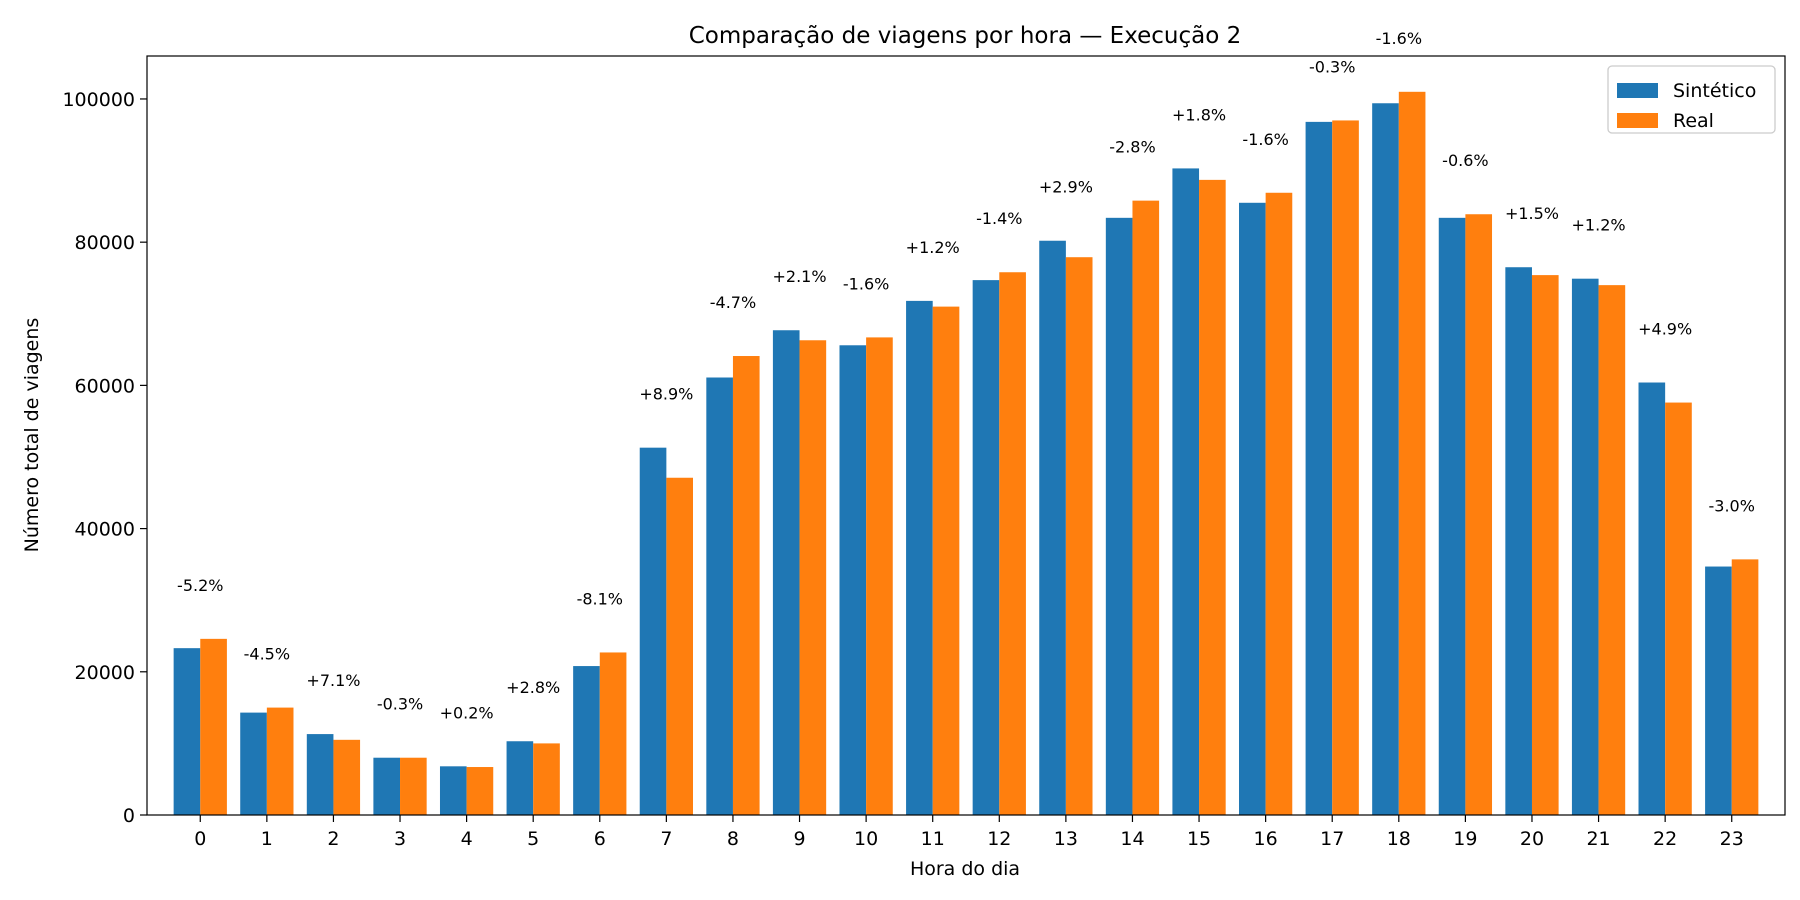  Describe the element at coordinates (965, 869) in the screenshot. I see `x-axis-title: Hora do dia` at that location.